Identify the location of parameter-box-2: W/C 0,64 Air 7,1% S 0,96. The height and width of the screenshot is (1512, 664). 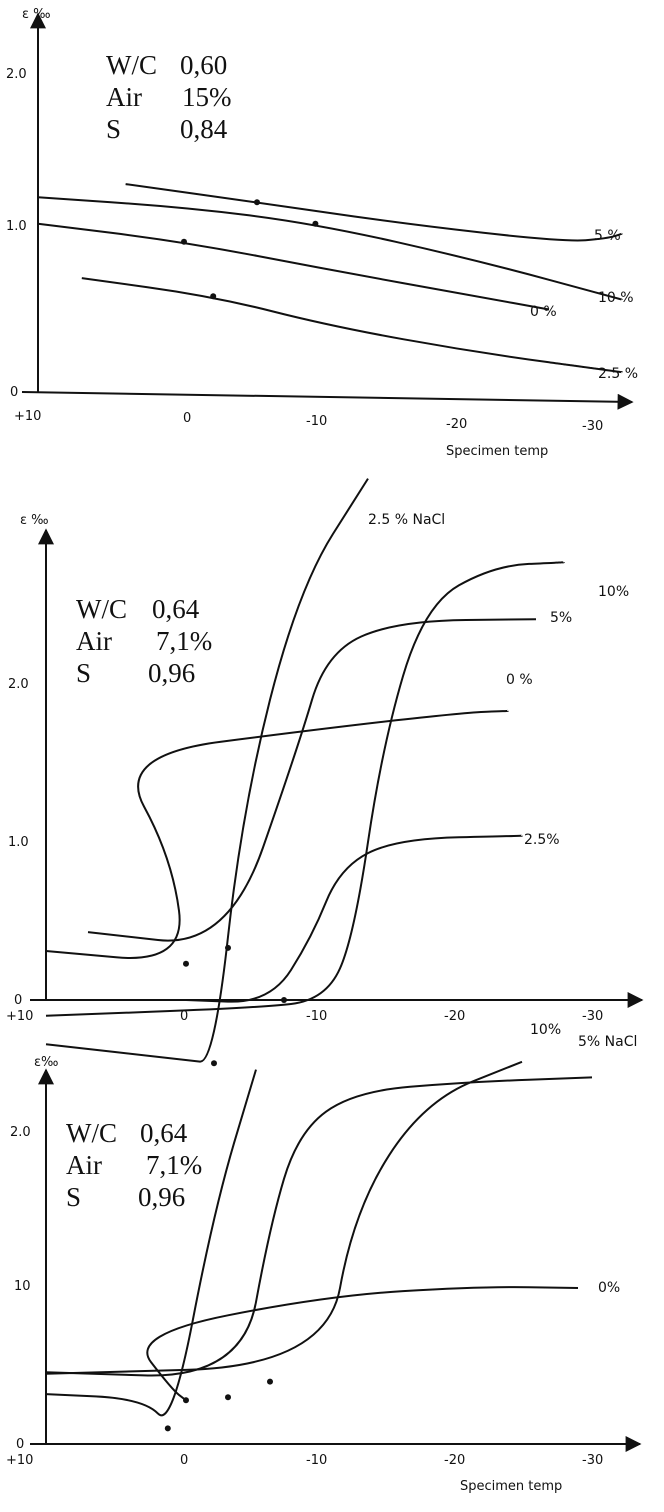
(144, 641).